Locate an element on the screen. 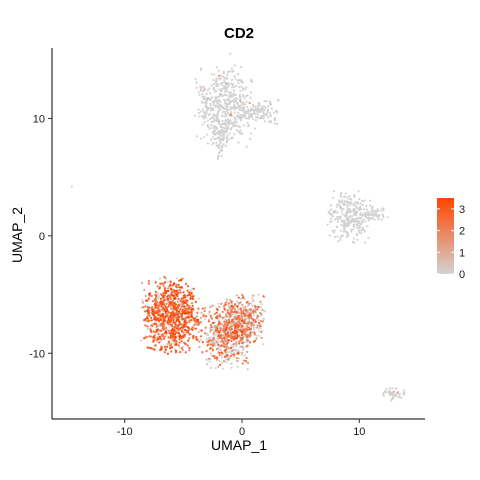  chart-title: CD2 is located at coordinates (239, 33).